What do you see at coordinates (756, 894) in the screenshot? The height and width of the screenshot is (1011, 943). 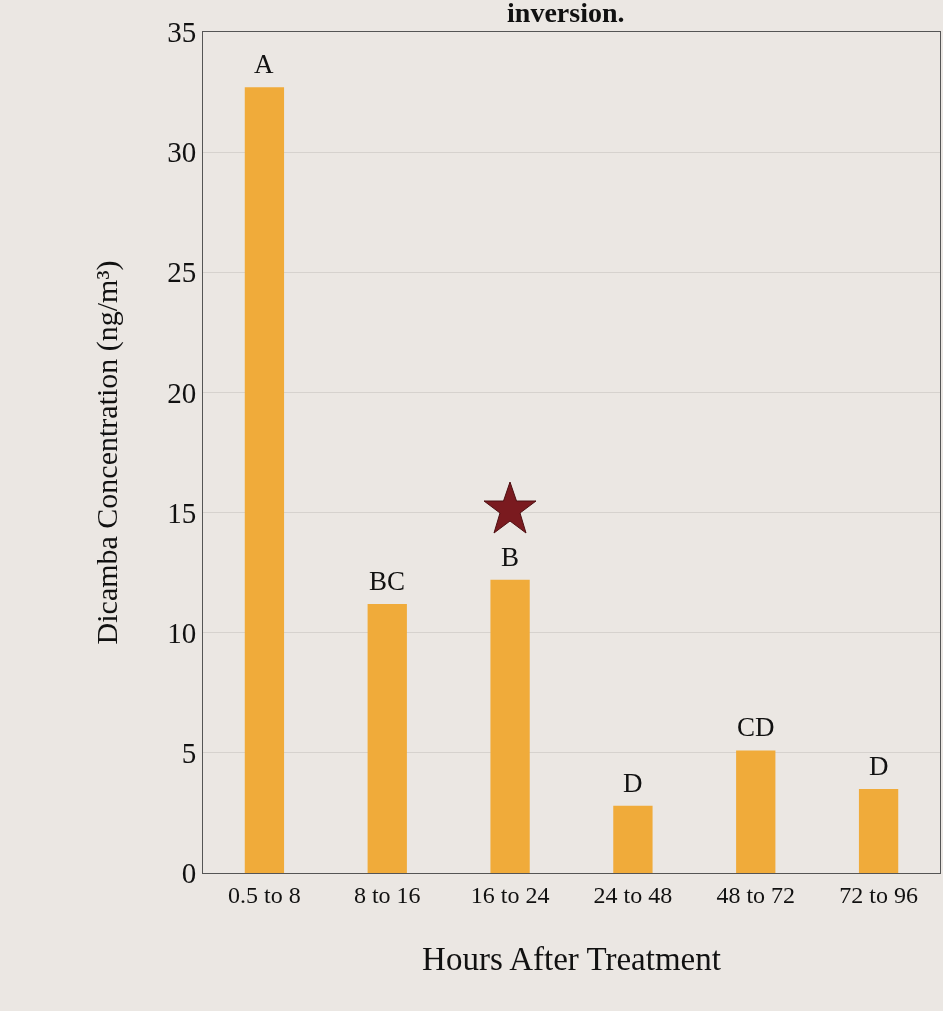 I see `x-tick-label: 48 to 72` at bounding box center [756, 894].